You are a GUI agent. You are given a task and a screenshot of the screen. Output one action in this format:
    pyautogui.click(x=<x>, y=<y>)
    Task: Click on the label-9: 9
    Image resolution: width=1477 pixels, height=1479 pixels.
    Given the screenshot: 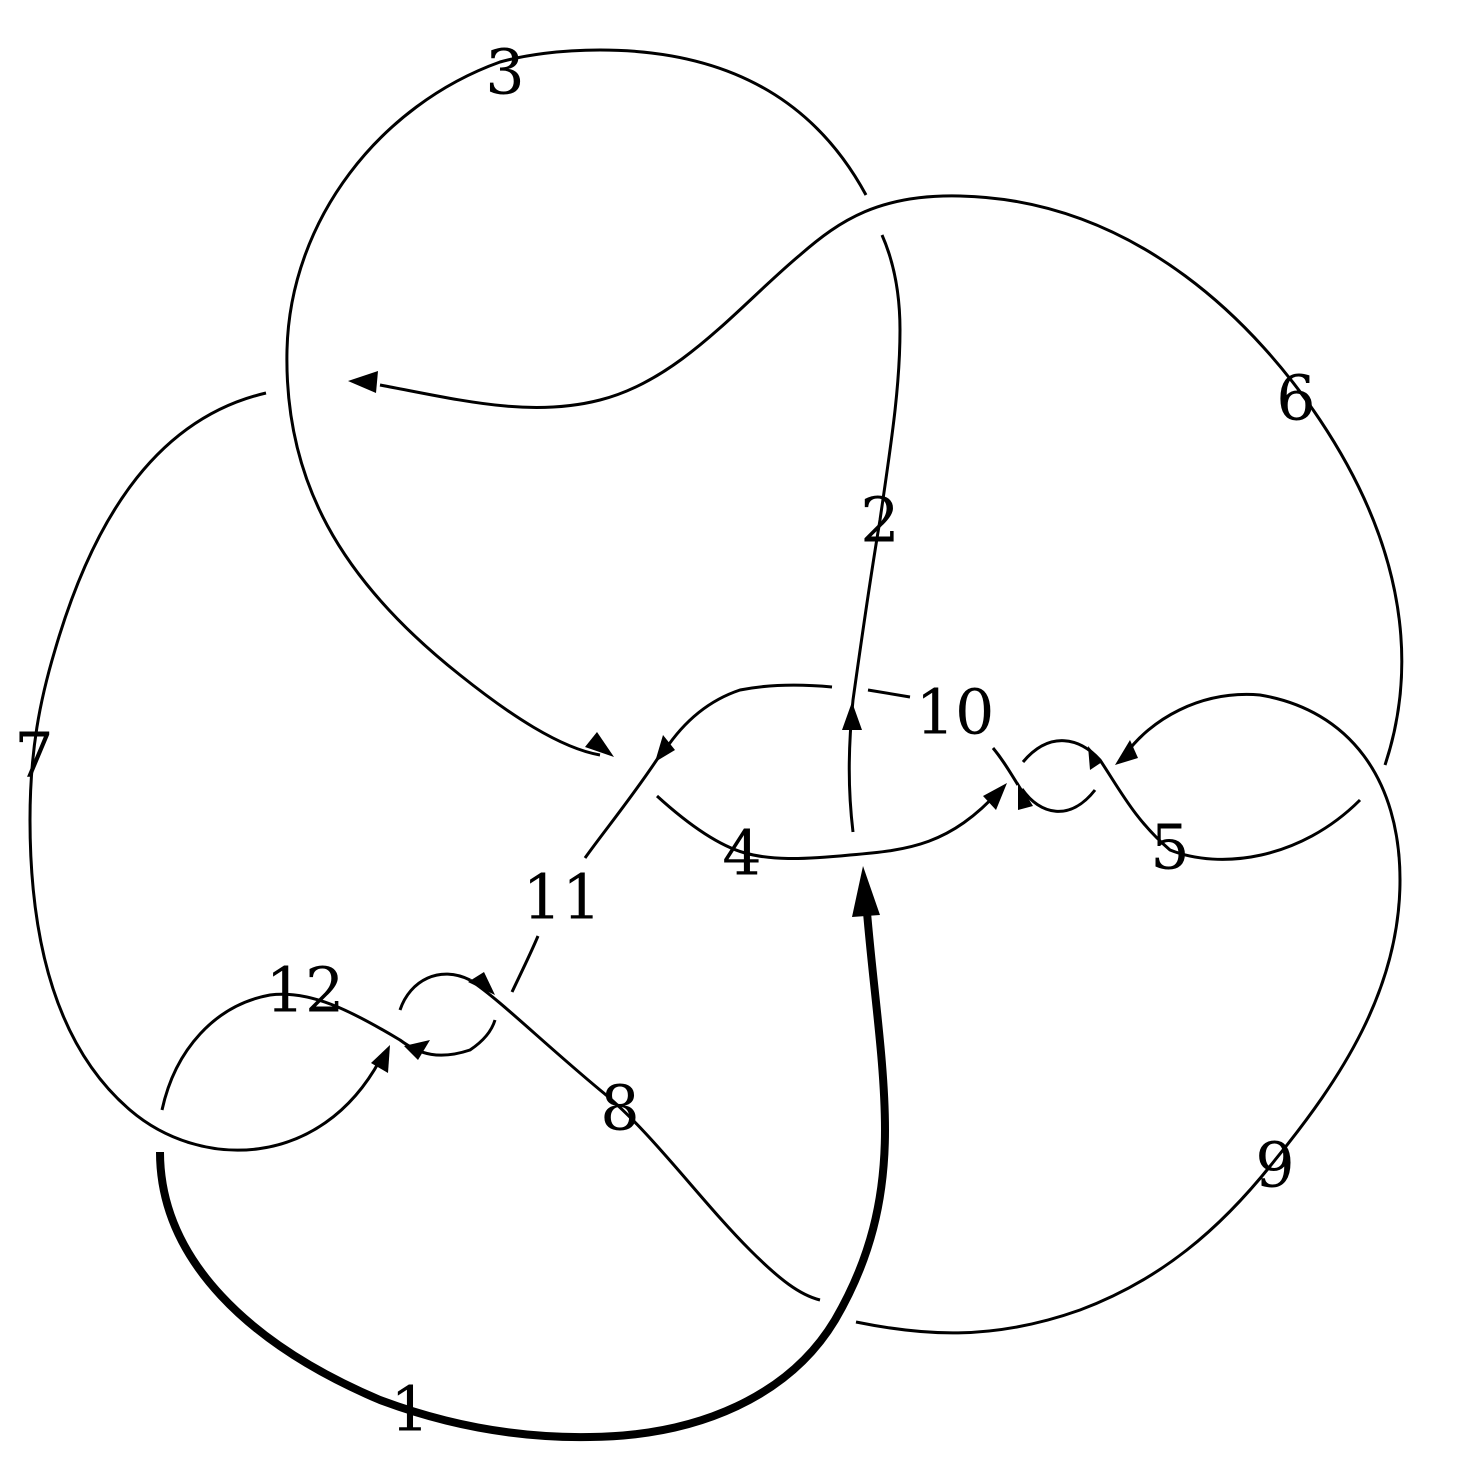 What is the action you would take?
    pyautogui.click(x=1274, y=1165)
    